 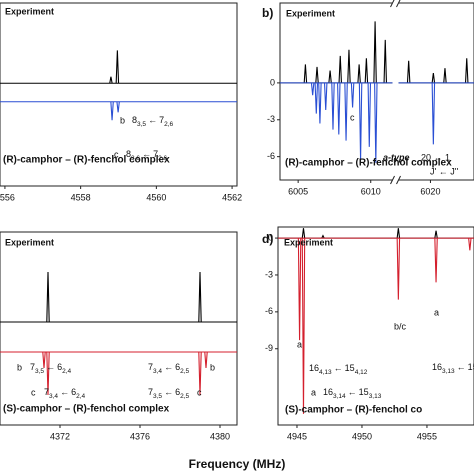 What do you see at coordinates (267, 13) in the screenshot?
I see `panel-label: b)` at bounding box center [267, 13].